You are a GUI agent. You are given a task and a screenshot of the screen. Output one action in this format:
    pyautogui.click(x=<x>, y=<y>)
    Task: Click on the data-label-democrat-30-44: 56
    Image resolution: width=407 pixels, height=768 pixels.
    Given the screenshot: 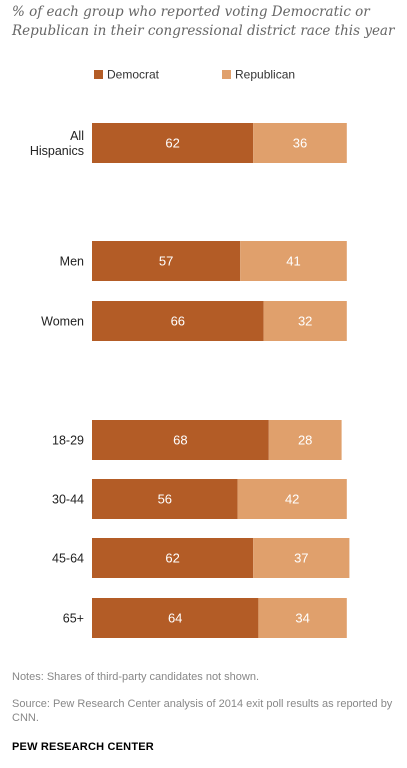 What is the action you would take?
    pyautogui.click(x=165, y=499)
    